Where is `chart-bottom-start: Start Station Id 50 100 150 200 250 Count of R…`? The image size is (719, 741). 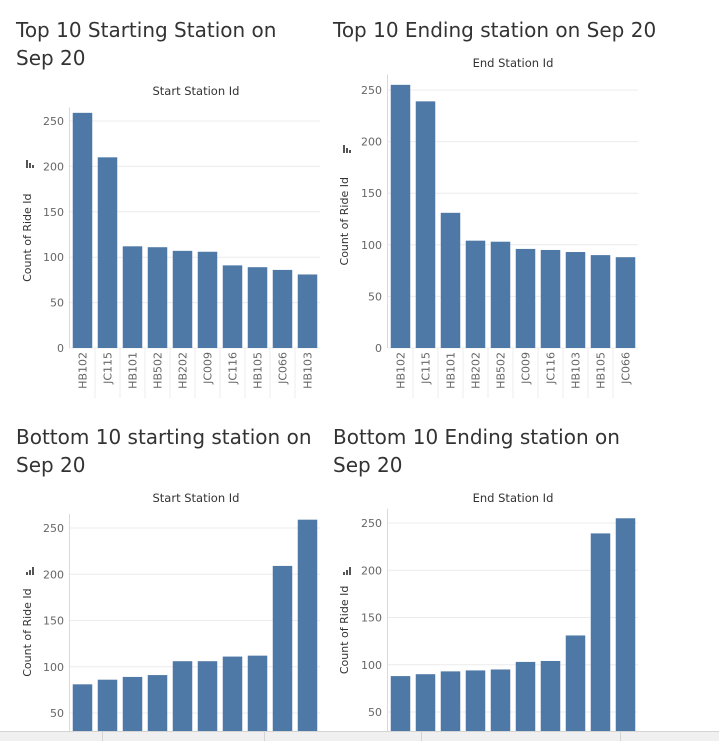
chart-bottom-start: Start Station Id 50 100 150 200 250 Count of R… is located at coordinates (170, 611).